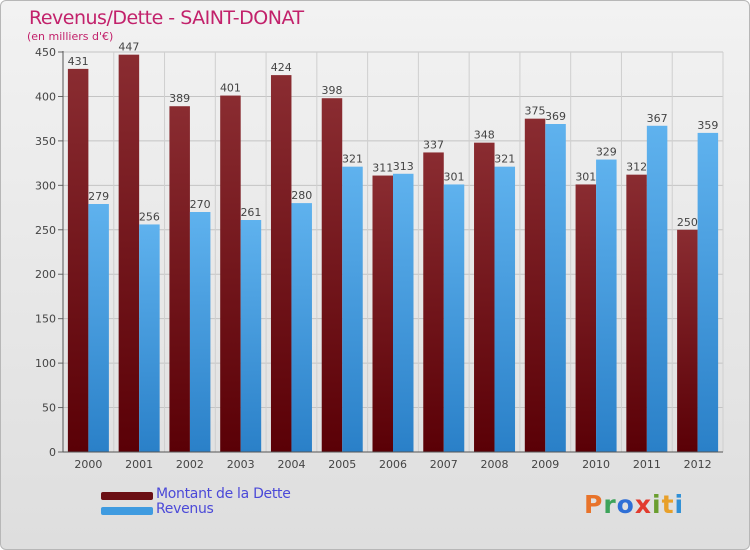  I want to click on data-label-dette: 401, so click(230, 88).